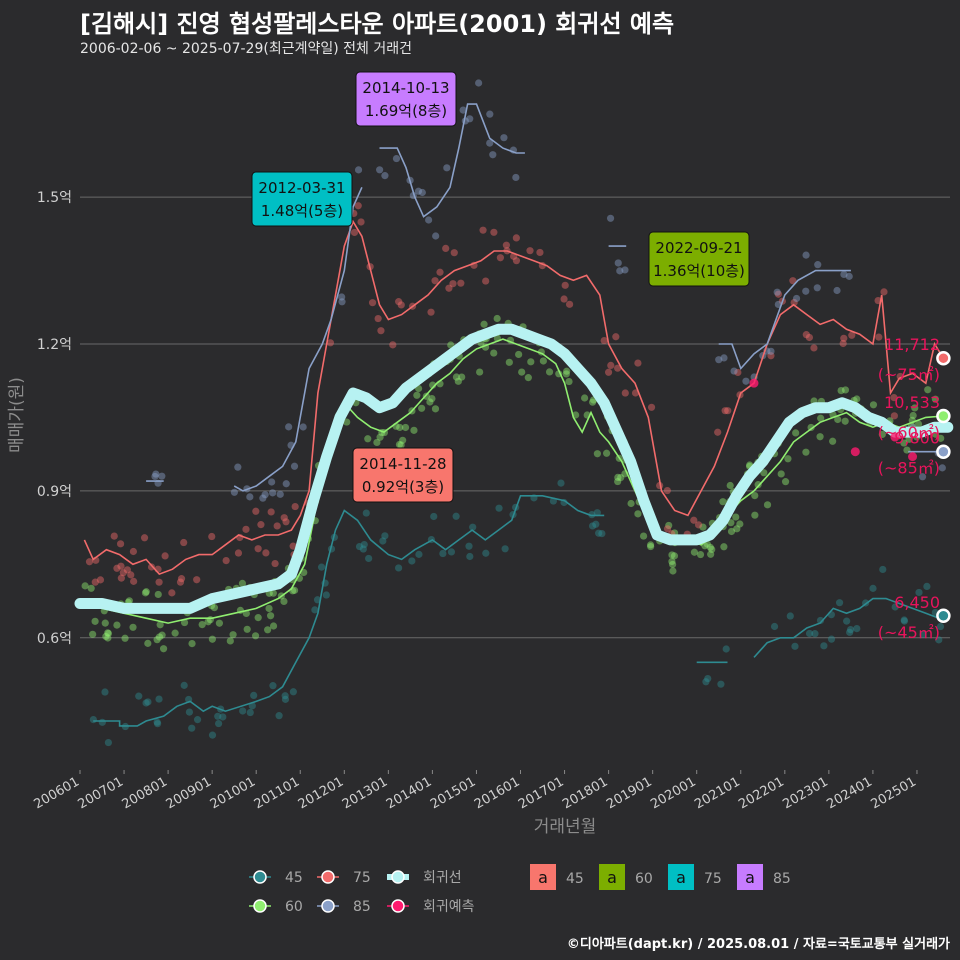  Describe the element at coordinates (54, 639) in the screenshot. I see `y-tick-label: 0.6억` at that location.